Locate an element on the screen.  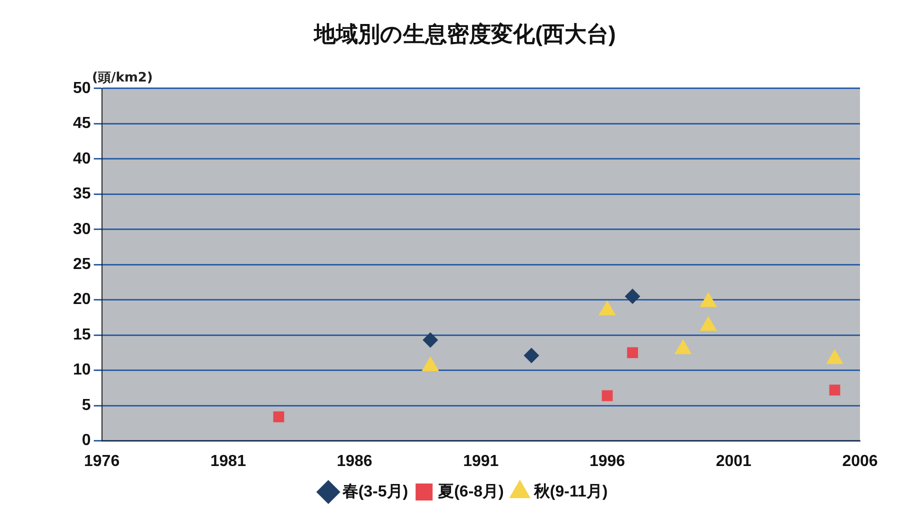
legend-label: 秋(9-11月) is located at coordinates (570, 491).